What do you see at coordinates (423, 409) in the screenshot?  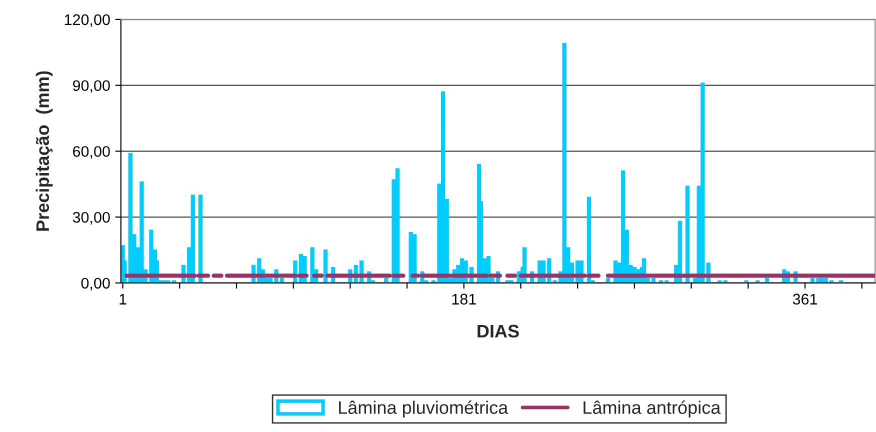 I see `legend-label: Lâmina pluviométrica` at bounding box center [423, 409].